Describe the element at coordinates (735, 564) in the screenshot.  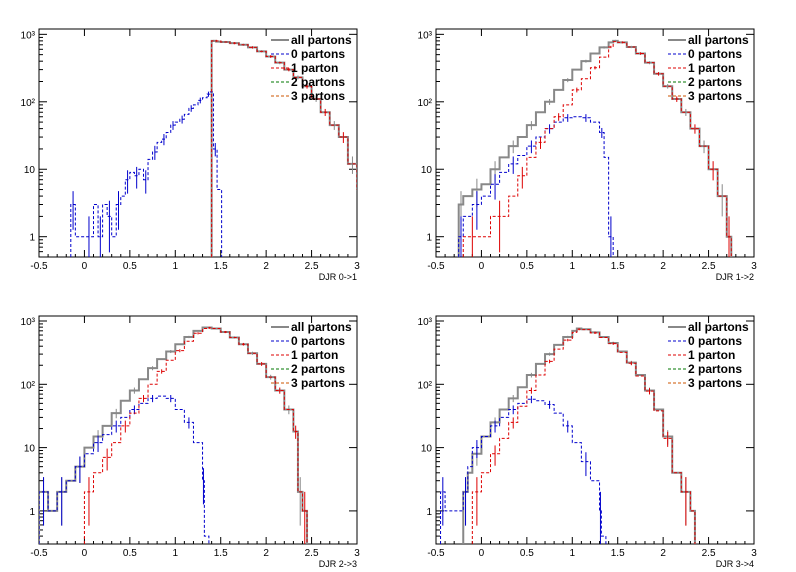
I see `x-axis-title: DJR 3->4` at that location.